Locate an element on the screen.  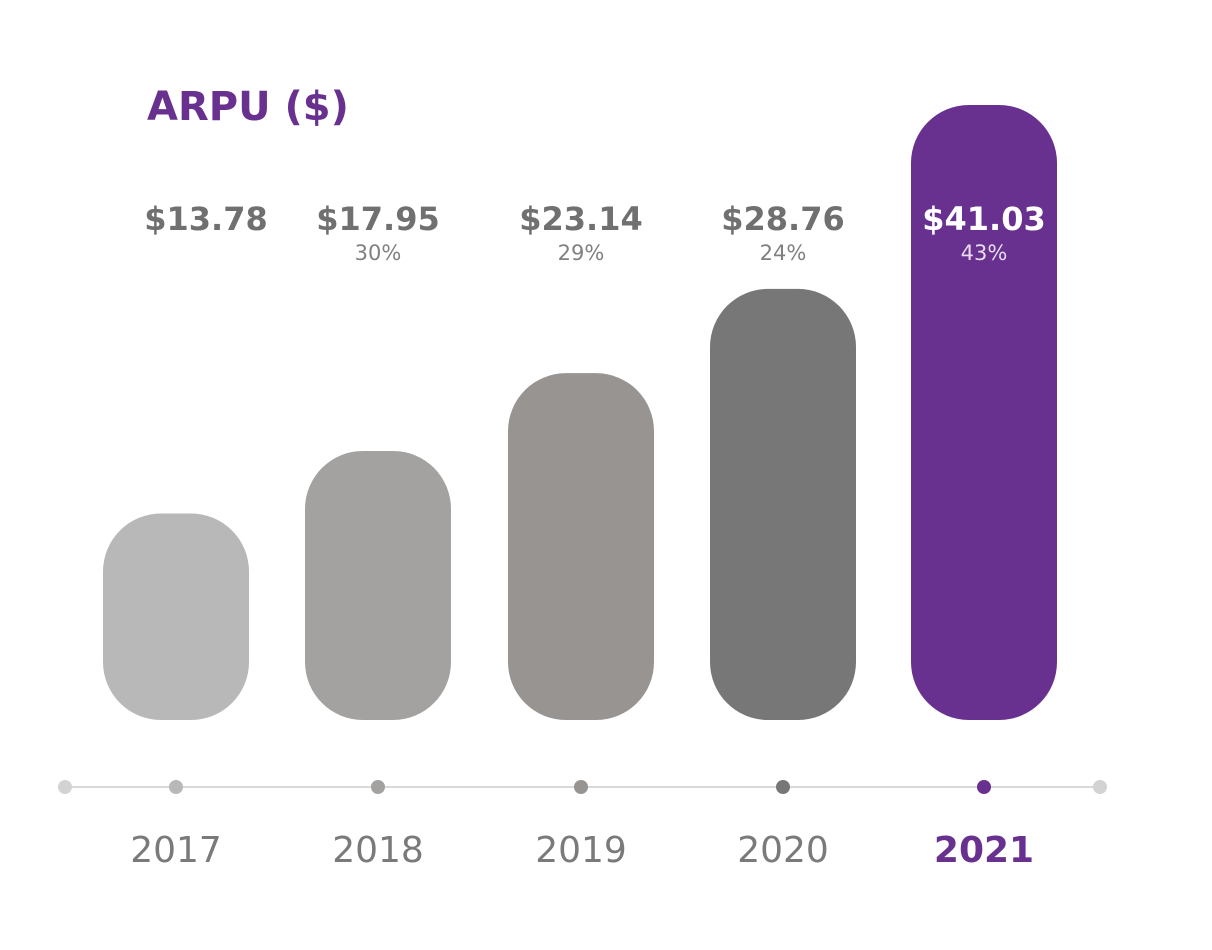
timeline-dot-2021 is located at coordinates (984, 787).